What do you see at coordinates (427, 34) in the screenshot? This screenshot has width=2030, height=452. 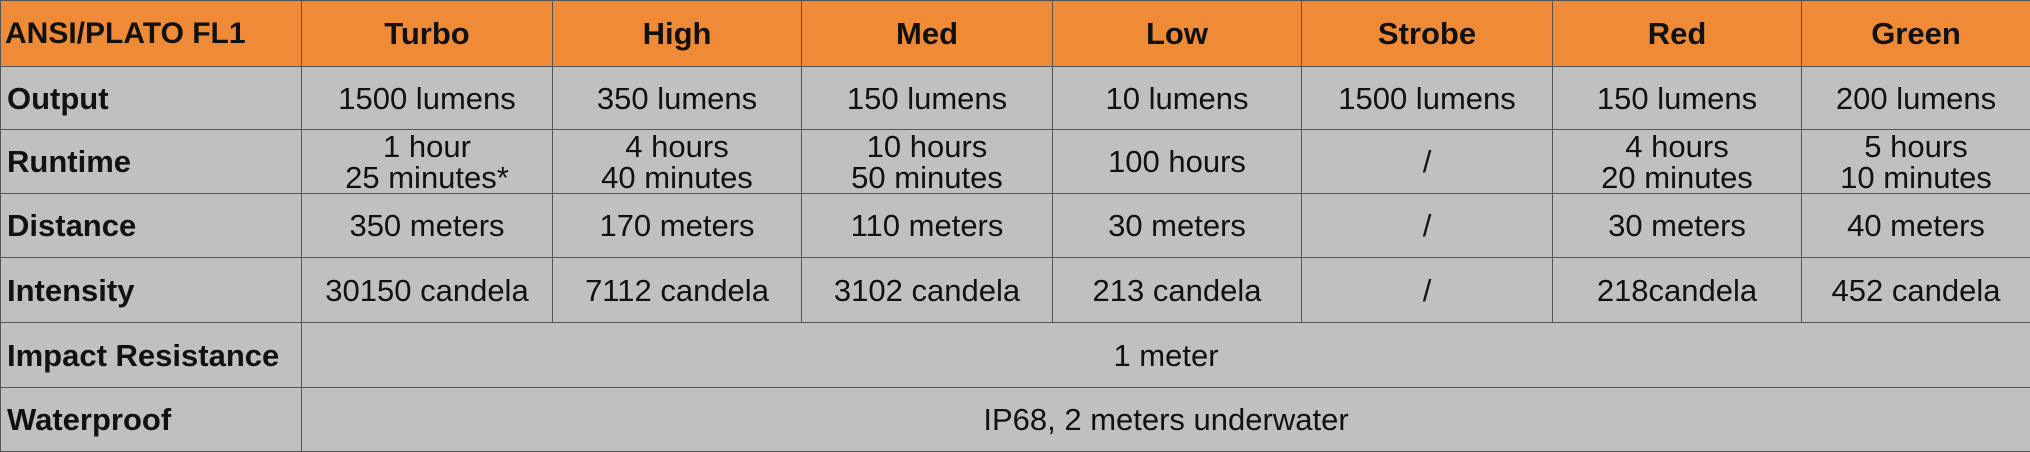 I see `mode-turbo-header: Turbo` at bounding box center [427, 34].